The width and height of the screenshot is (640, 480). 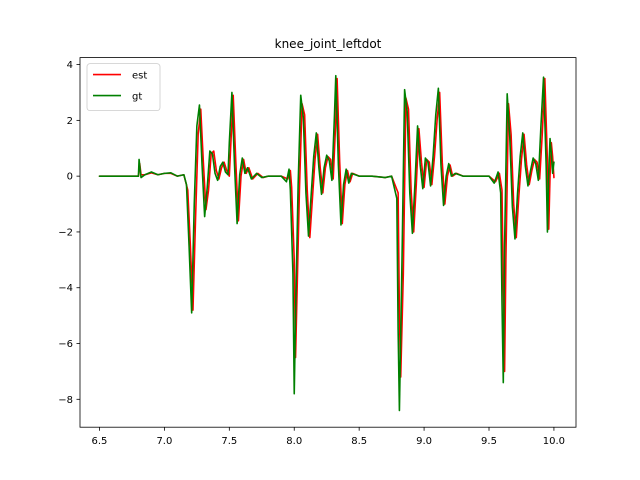 I want to click on chart-title: knee_joint_leftdot, so click(x=328, y=44).